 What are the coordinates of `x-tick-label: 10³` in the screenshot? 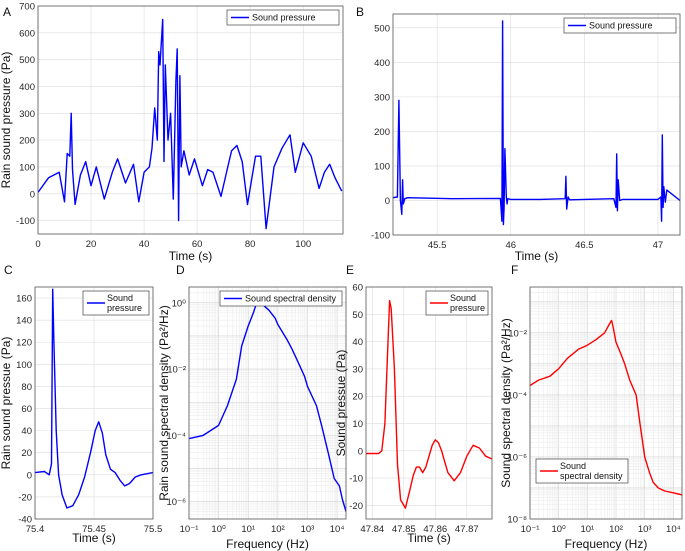 It's located at (645, 529).